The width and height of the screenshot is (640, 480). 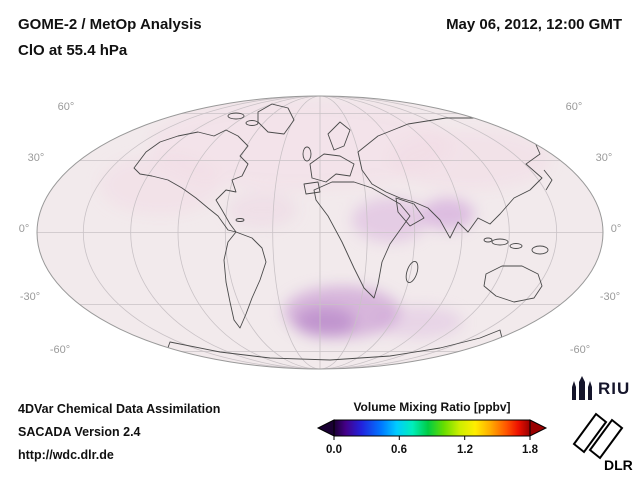 What do you see at coordinates (465, 450) in the screenshot?
I see `colorbar-tick-12: 1.2` at bounding box center [465, 450].